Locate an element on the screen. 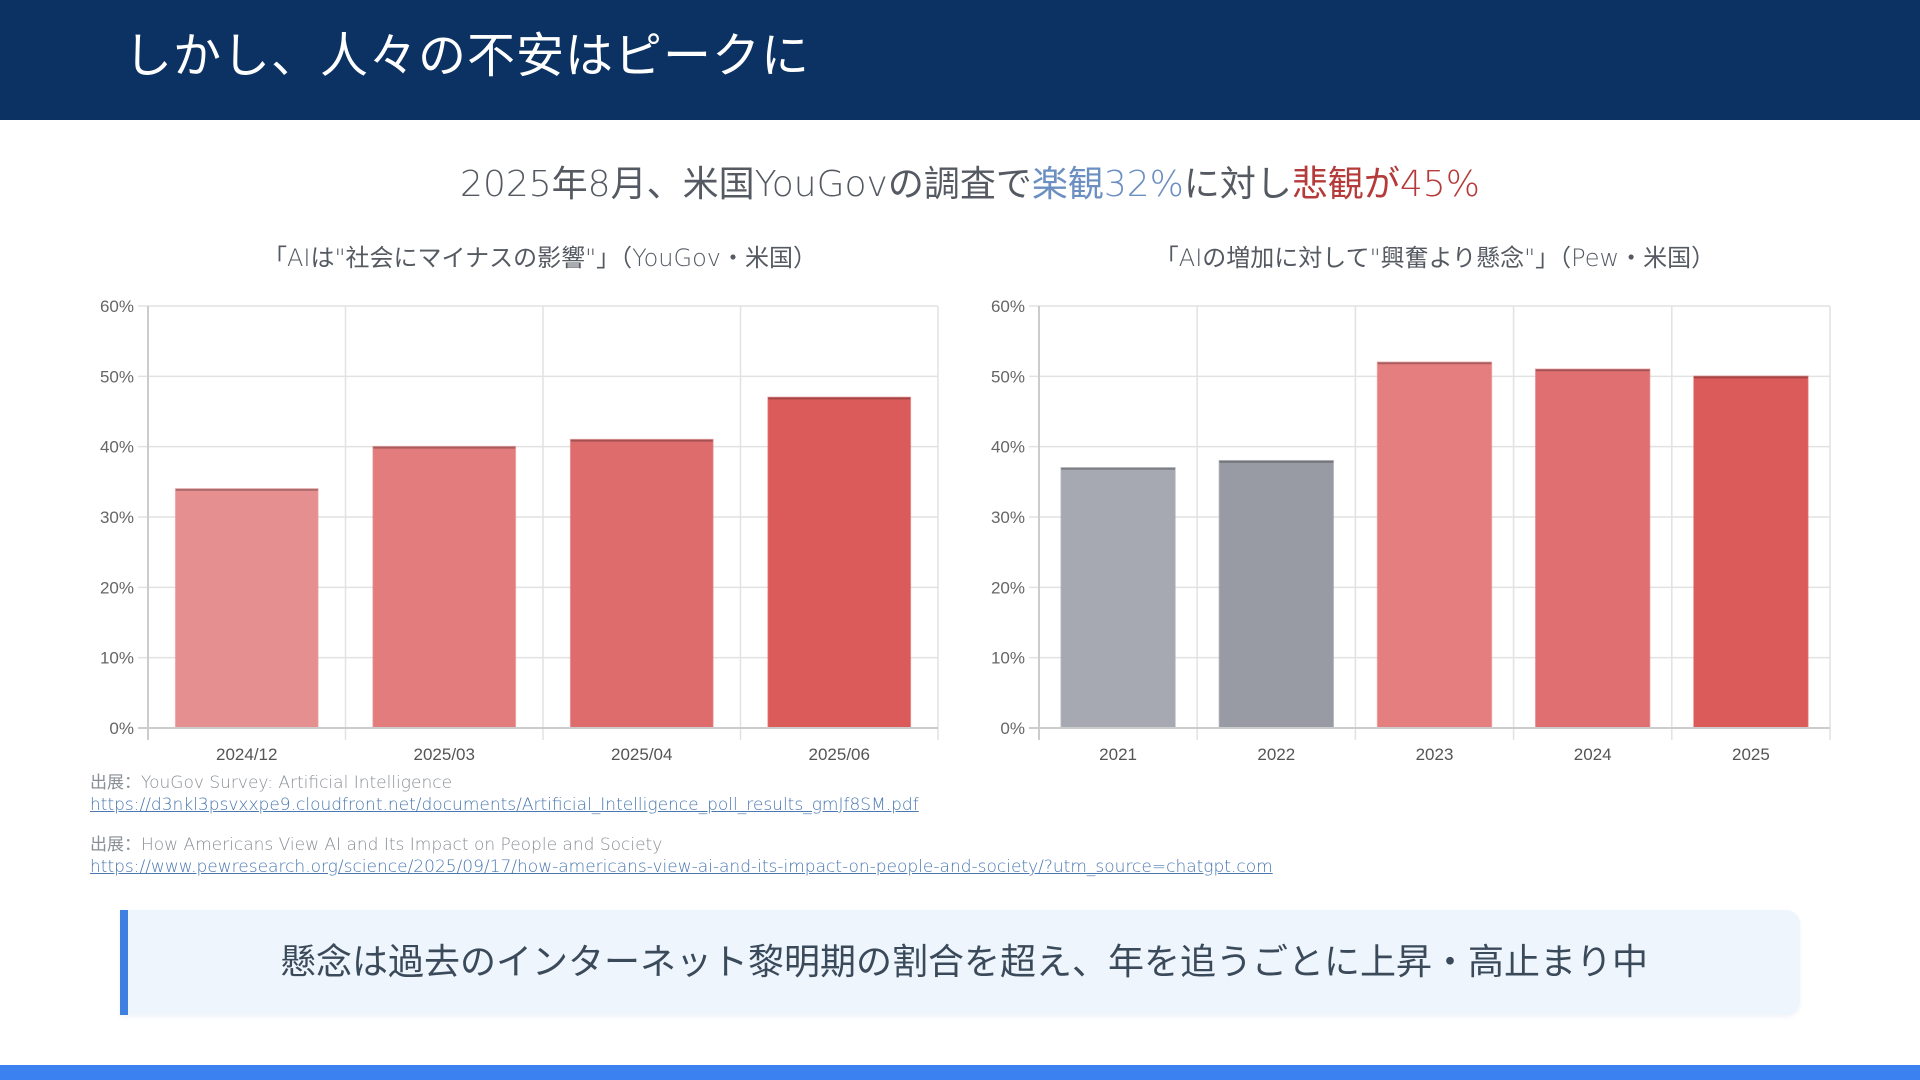 This screenshot has height=1080, width=1920. key-takeaway-callout: 懸念は過去のインターネット黎明期の割合を超え、年を追うごとに上昇・高止まり中 is located at coordinates (960, 962).